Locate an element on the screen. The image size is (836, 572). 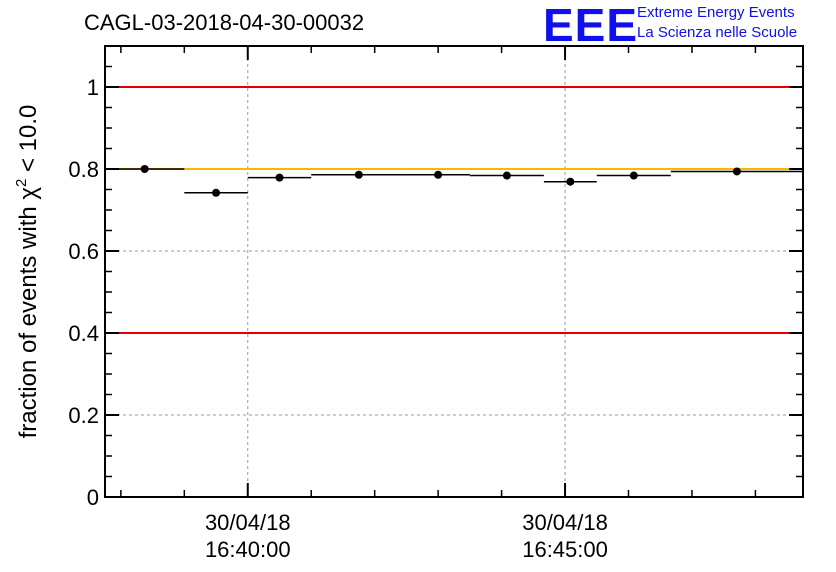
y-axis-label-symbol: χ is located at coordinates (28, 193).